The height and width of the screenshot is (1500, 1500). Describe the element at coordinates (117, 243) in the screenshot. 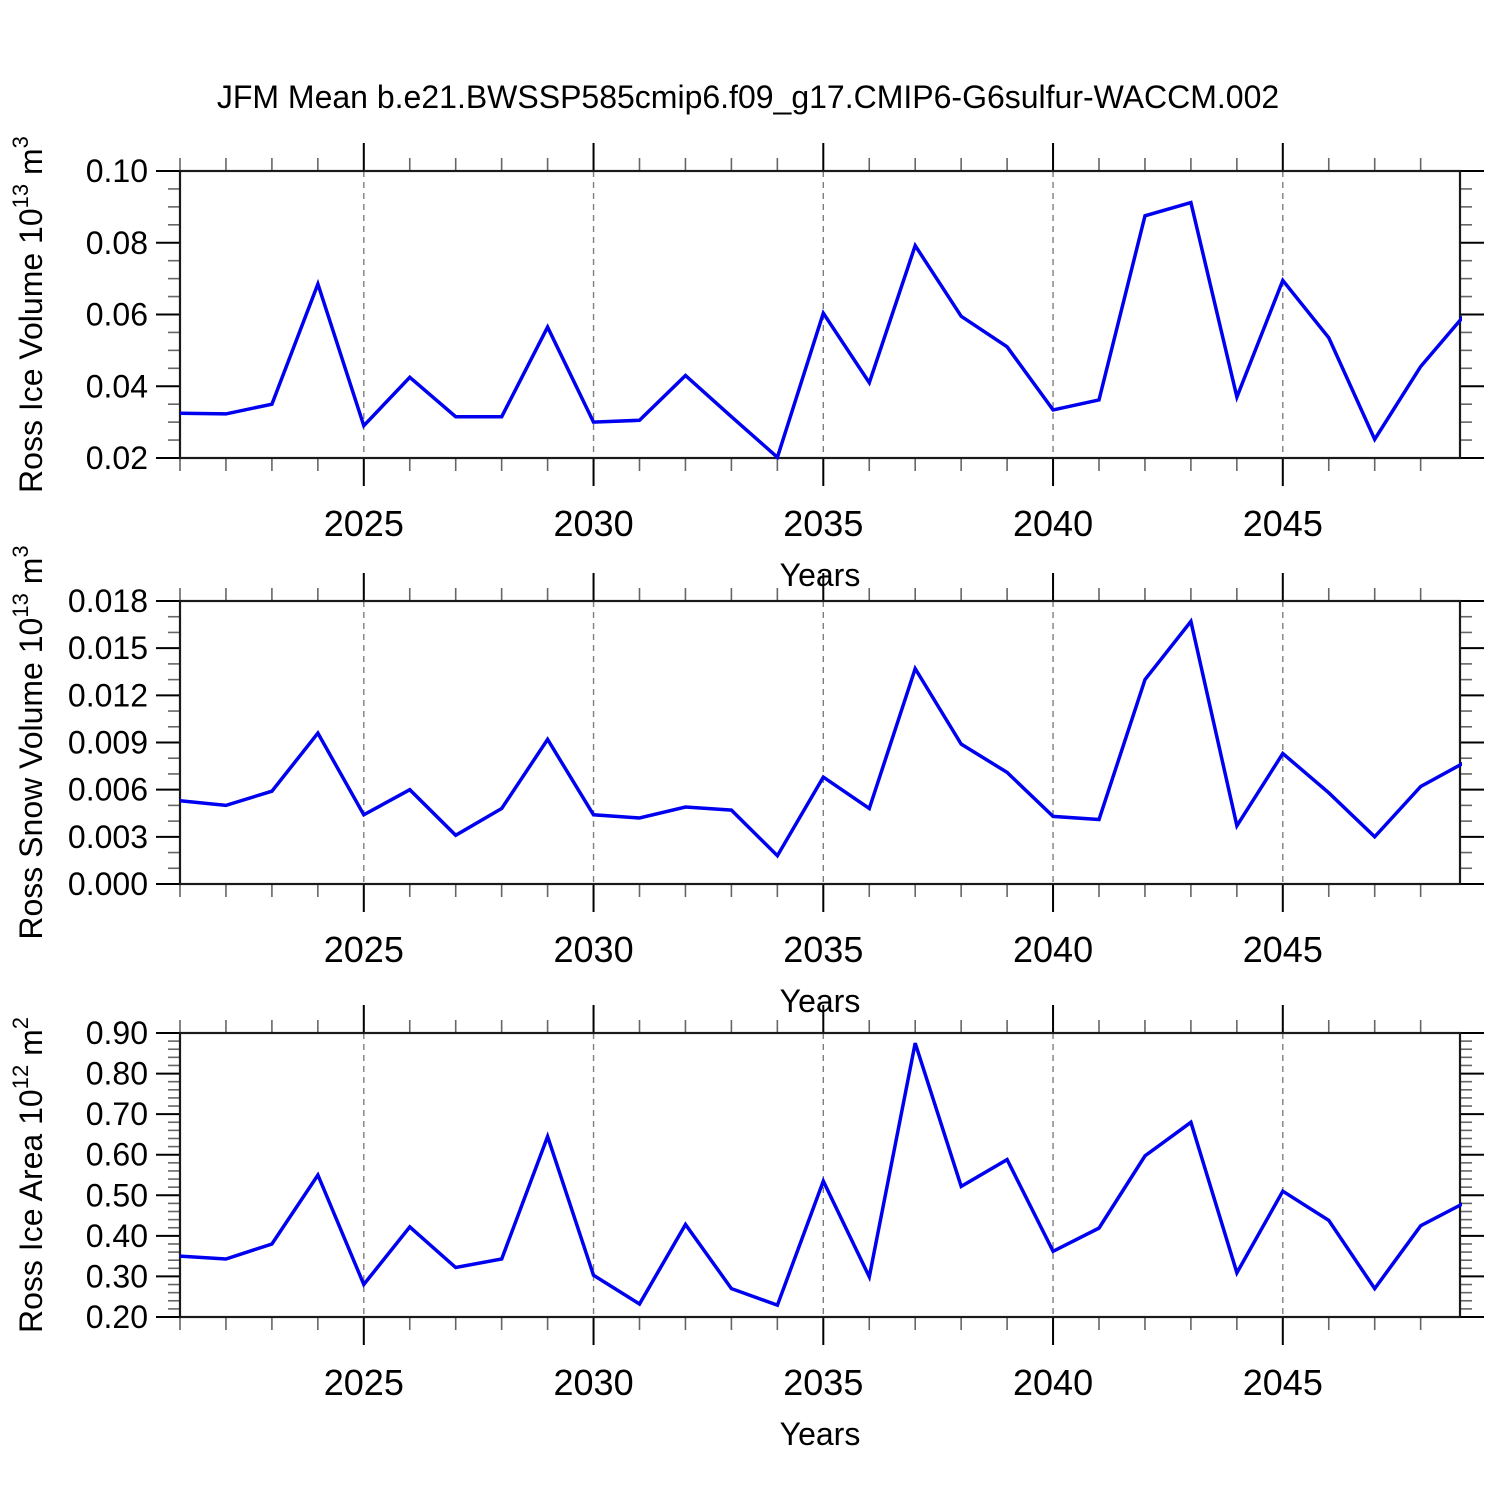

I see `y-tick-label: 0.08` at that location.